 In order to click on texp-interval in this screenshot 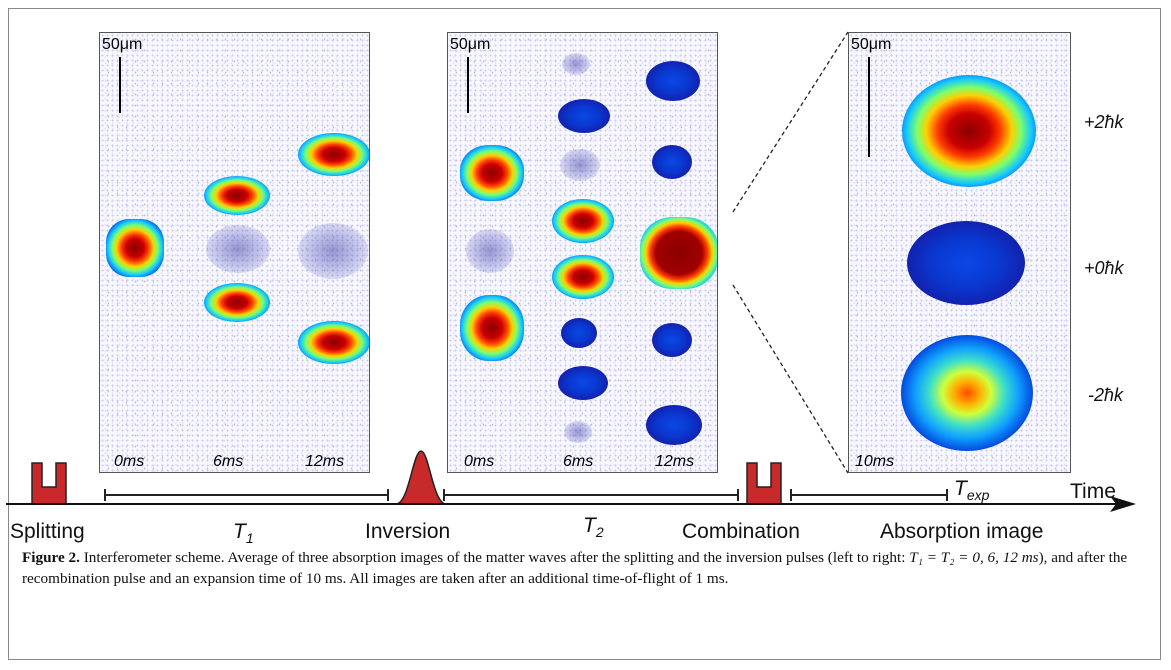, I will do `click(869, 495)`.